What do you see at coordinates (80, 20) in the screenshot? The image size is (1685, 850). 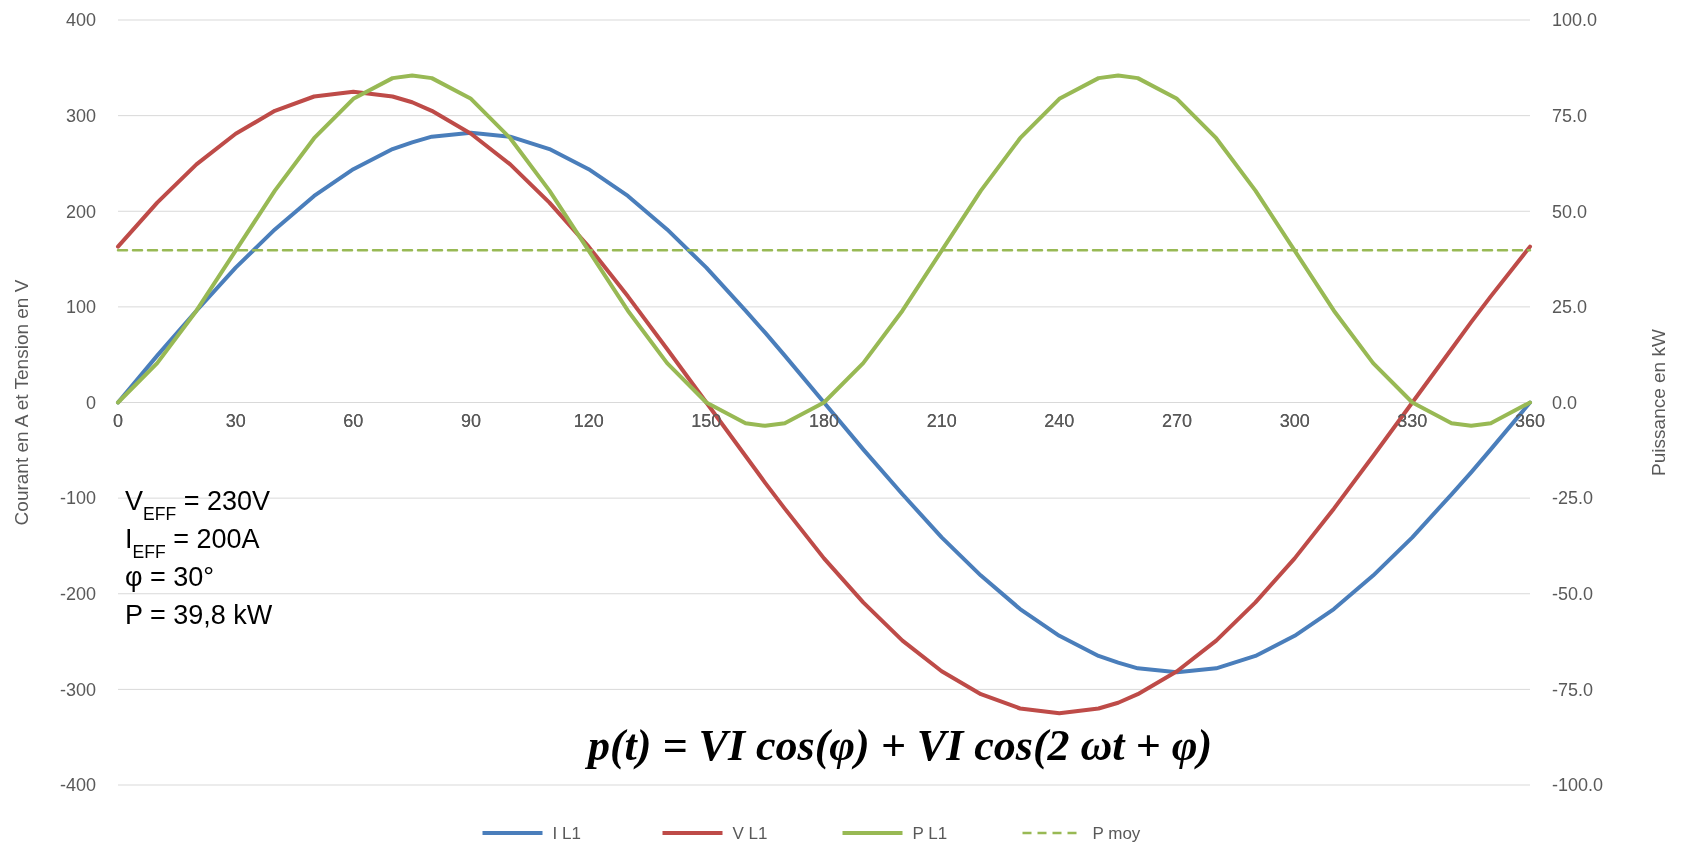 I see `y-tick-label: 400` at bounding box center [80, 20].